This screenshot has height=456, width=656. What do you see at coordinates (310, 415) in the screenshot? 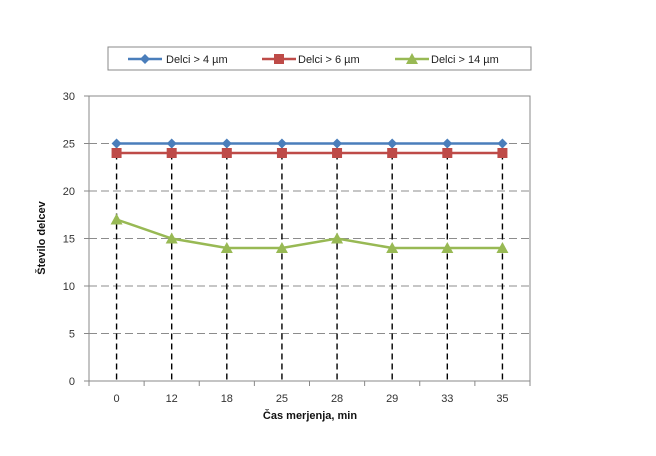
I see `x-axis-title: Čas merjenja, min` at bounding box center [310, 415].